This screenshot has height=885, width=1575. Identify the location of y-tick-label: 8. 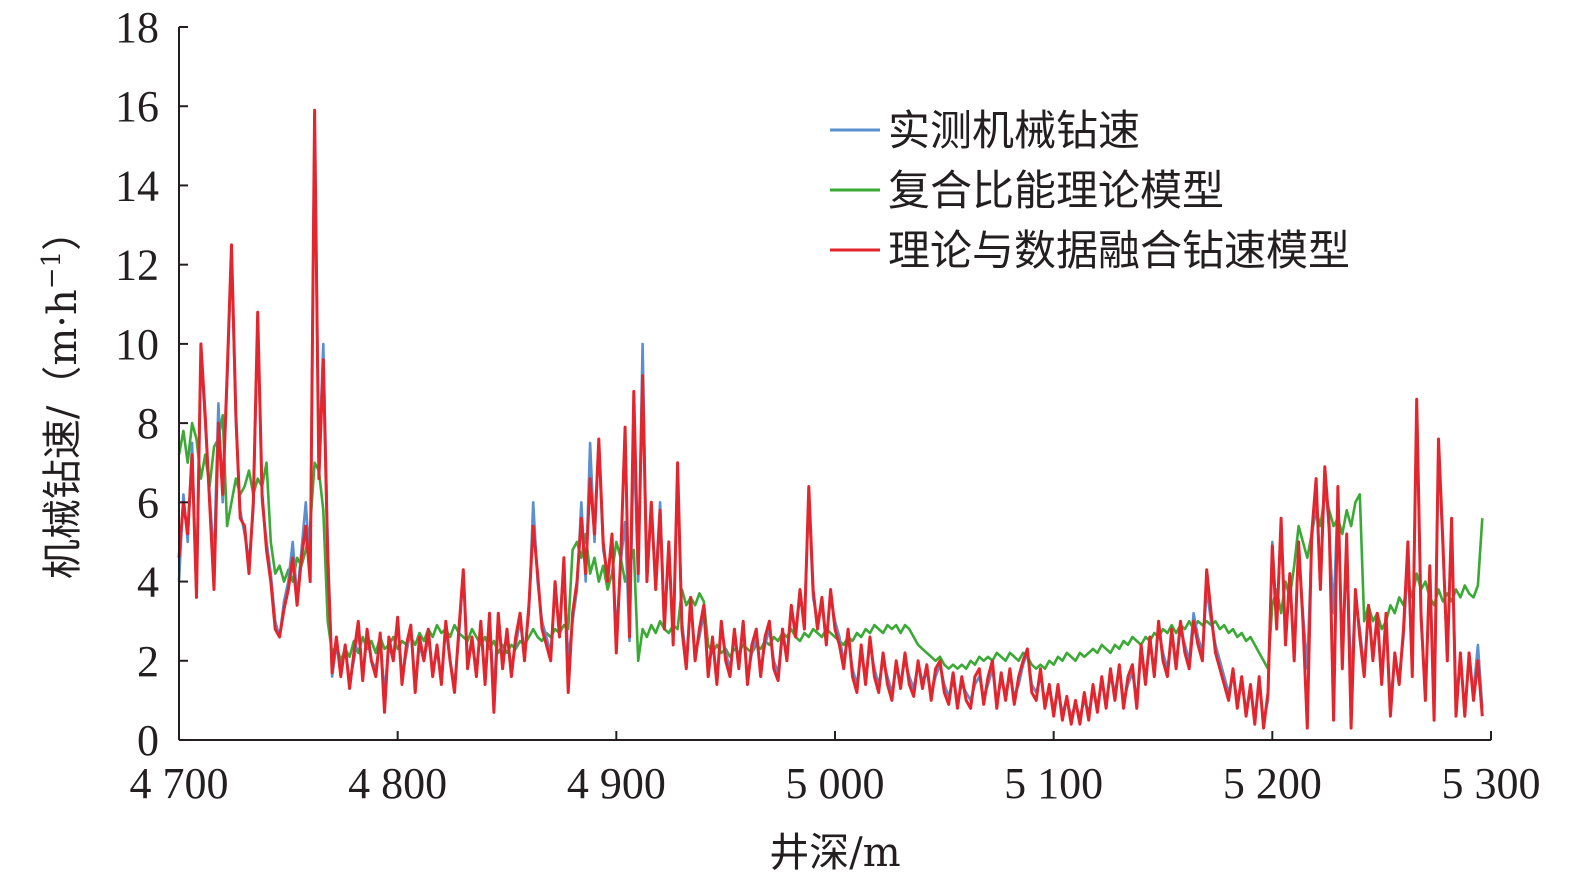
(148, 423).